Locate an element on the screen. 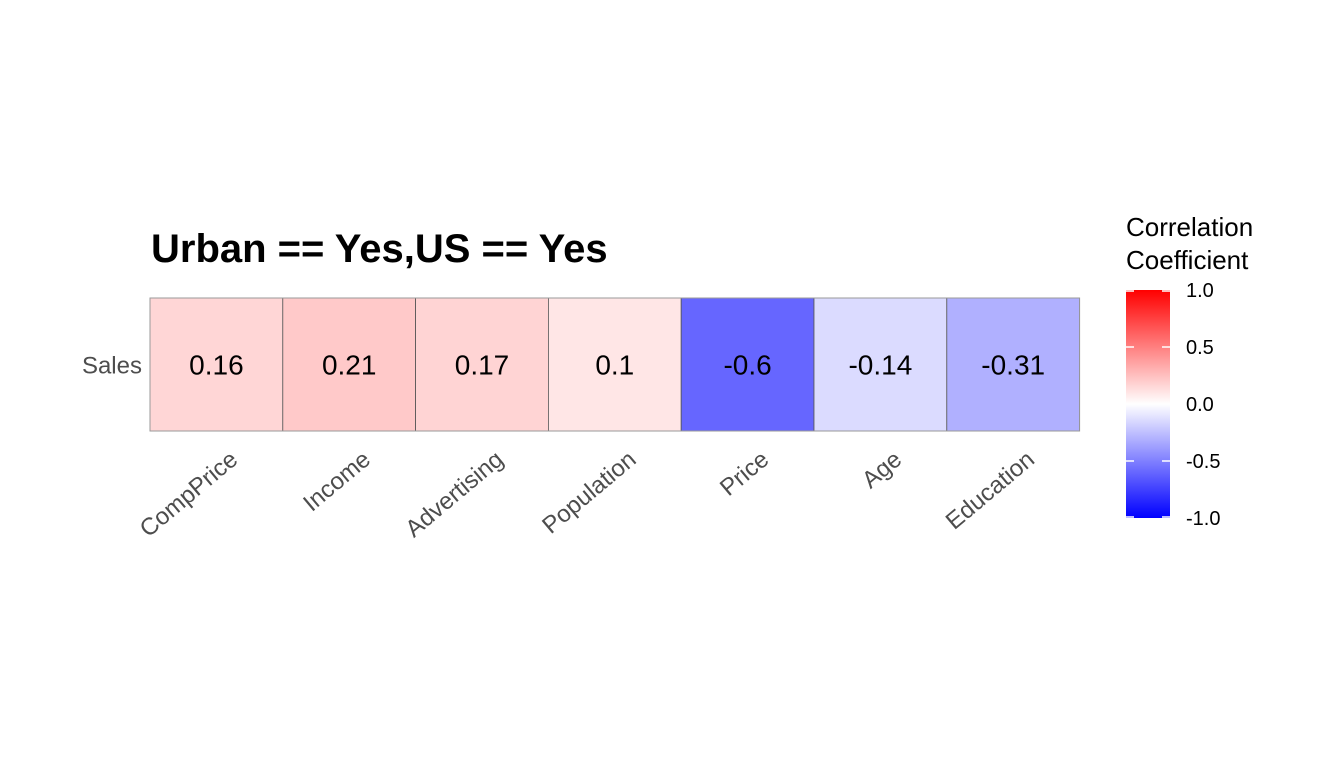 Image resolution: width=1344 pixels, height=768 pixels. heatmap-cell-price is located at coordinates (747, 364).